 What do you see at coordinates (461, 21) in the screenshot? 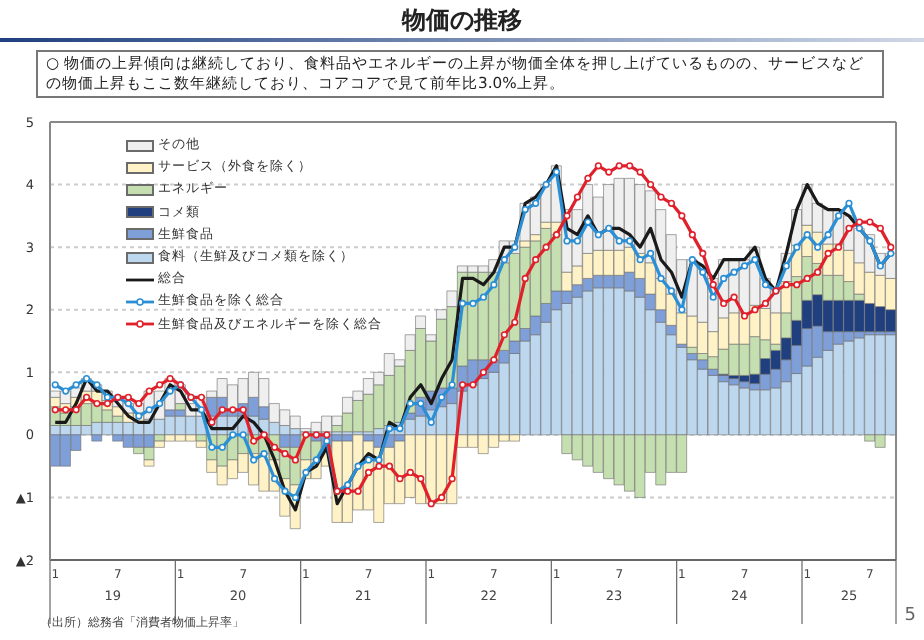
I see `chart-title: 物価の推移` at bounding box center [461, 21].